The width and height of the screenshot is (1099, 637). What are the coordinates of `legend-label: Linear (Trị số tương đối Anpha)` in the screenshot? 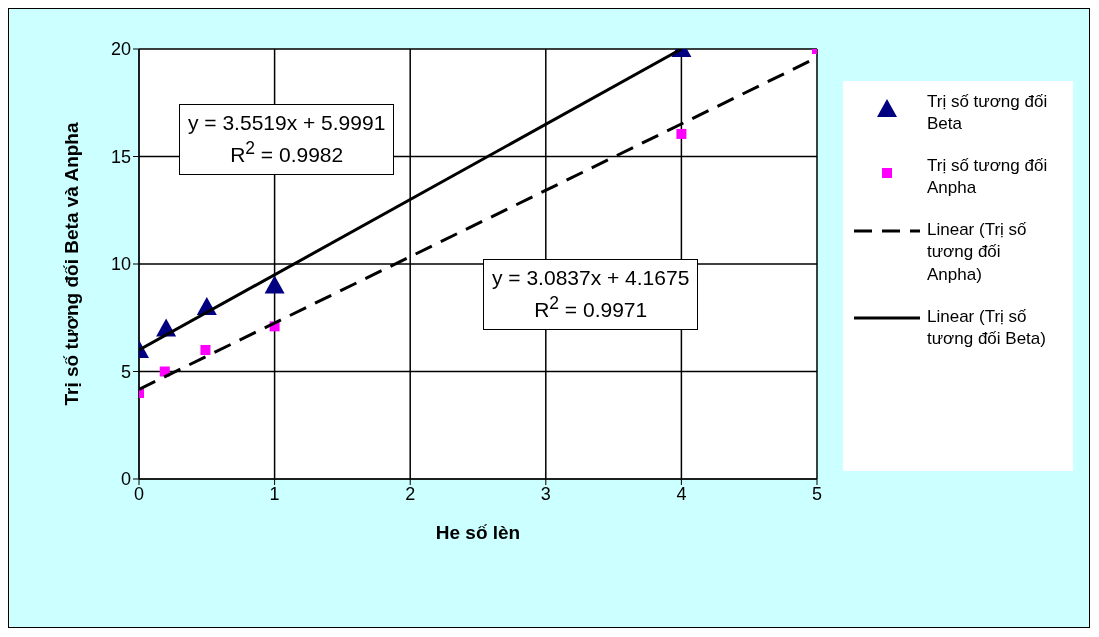 It's located at (977, 252).